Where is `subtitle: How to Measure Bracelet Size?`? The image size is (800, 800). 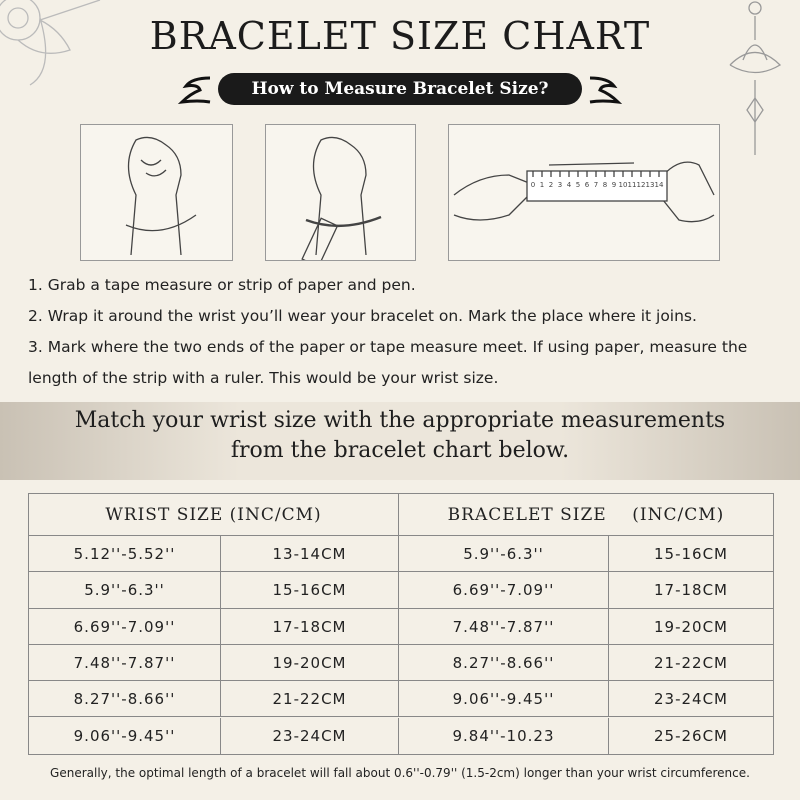 subtitle: How to Measure Bracelet Size? is located at coordinates (400, 89).